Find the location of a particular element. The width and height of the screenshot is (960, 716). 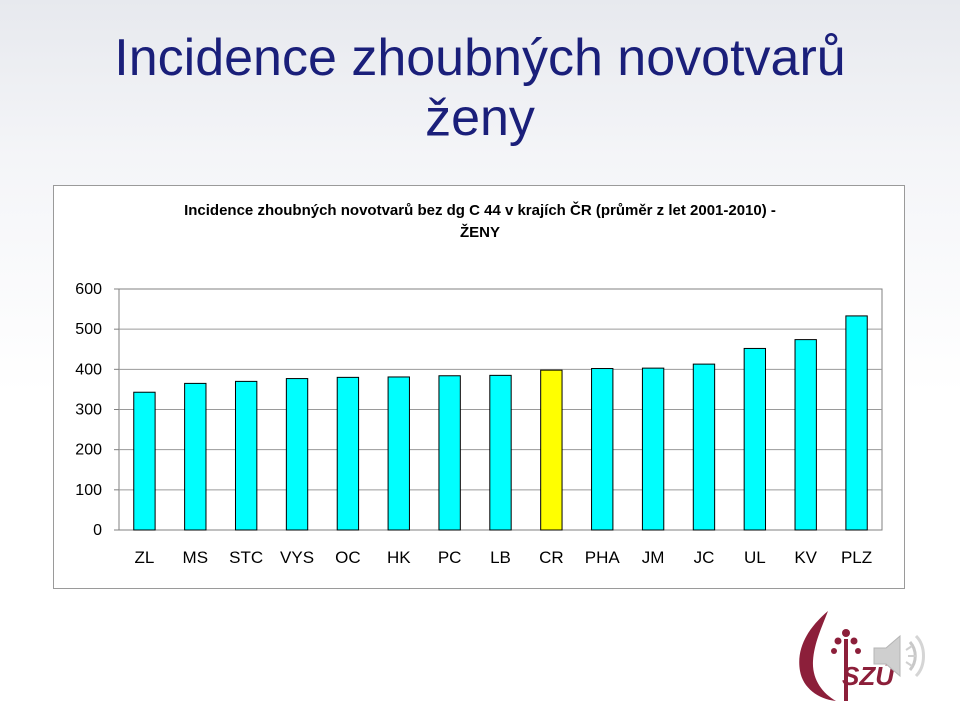

szu-logo: SZÚ is located at coordinates (847, 656).